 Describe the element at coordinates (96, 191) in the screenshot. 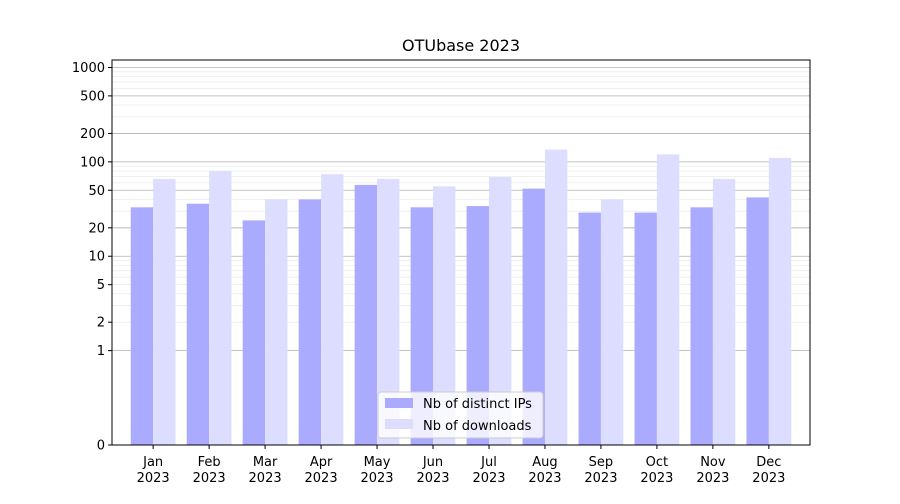

I see `y-tick-label: 50` at that location.